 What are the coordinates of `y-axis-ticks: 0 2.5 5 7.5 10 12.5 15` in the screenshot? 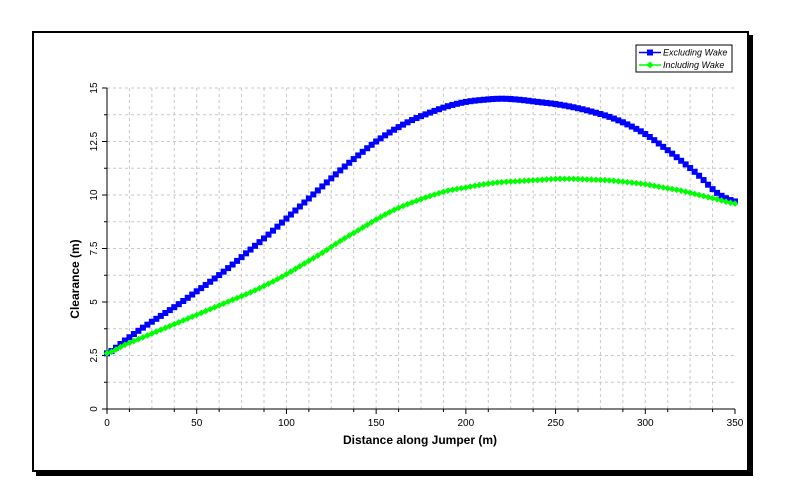 It's located at (98, 247).